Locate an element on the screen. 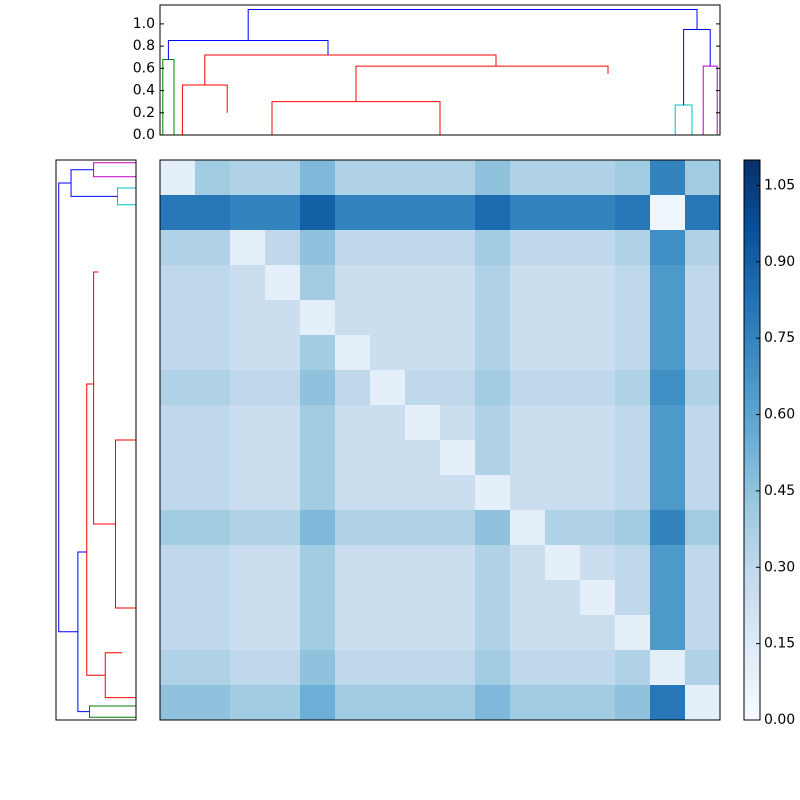  top-dendrogram-frame is located at coordinates (440, 70).